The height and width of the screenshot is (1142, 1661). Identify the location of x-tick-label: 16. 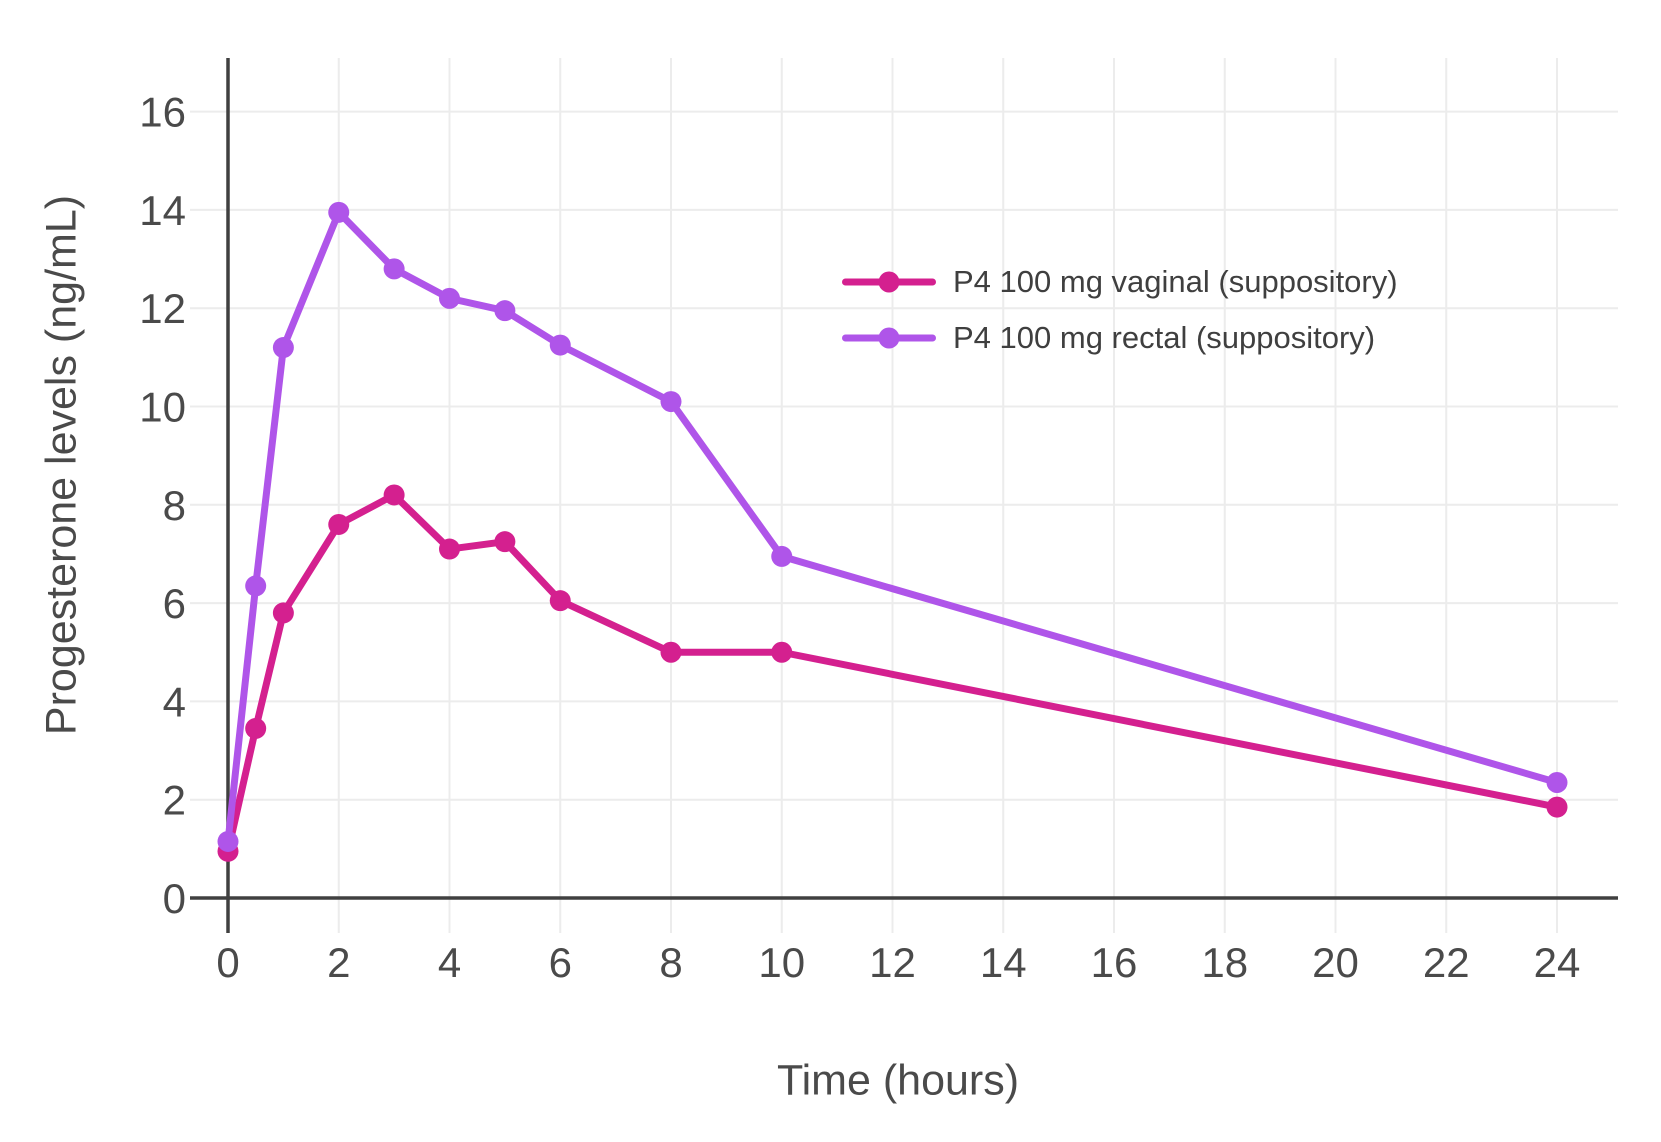
(1114, 962).